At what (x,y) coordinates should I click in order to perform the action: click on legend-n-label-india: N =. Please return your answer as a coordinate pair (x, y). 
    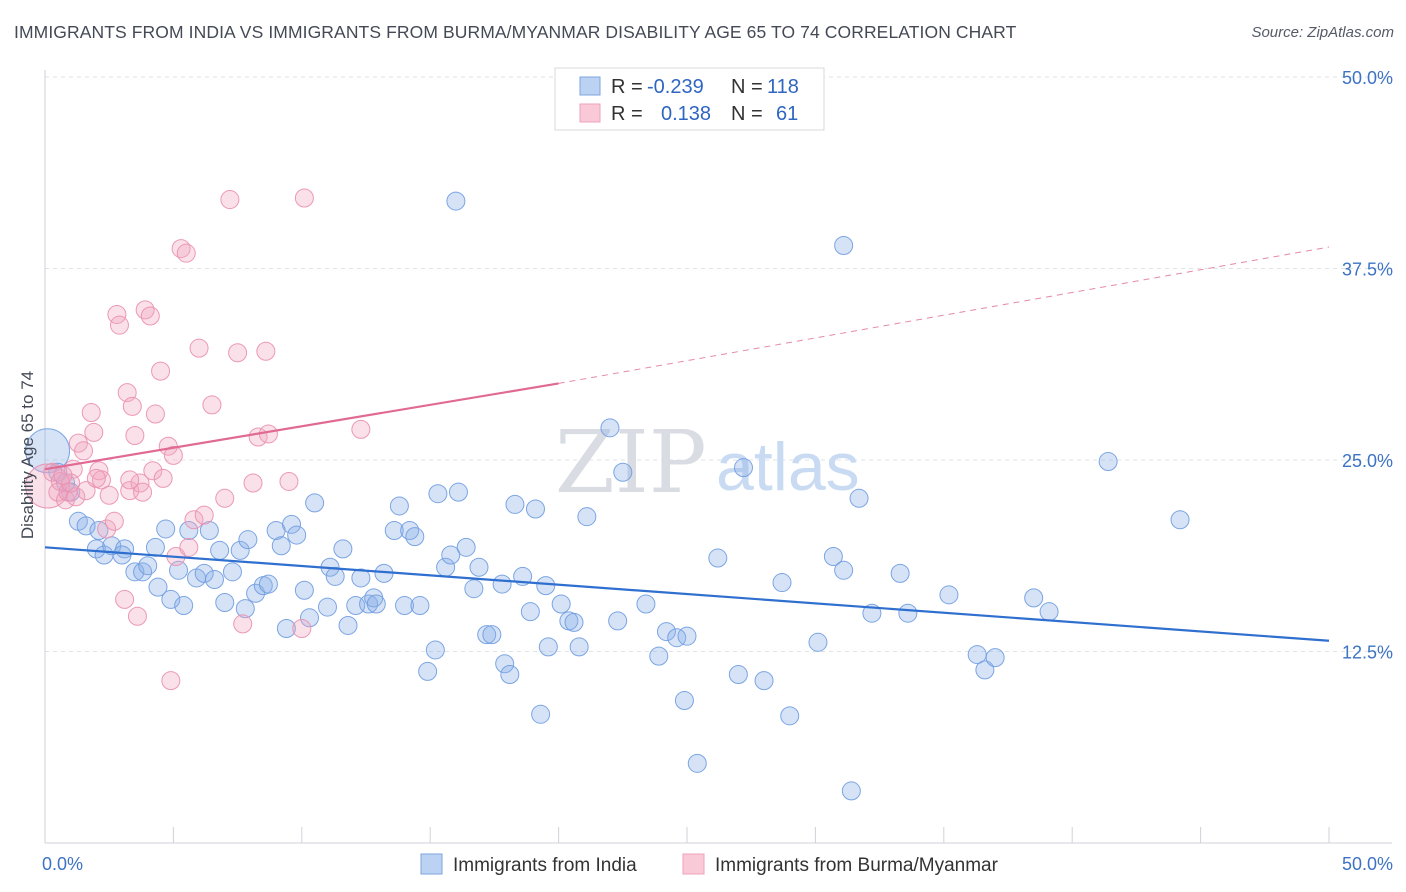
    Looking at the image, I should click on (747, 87).